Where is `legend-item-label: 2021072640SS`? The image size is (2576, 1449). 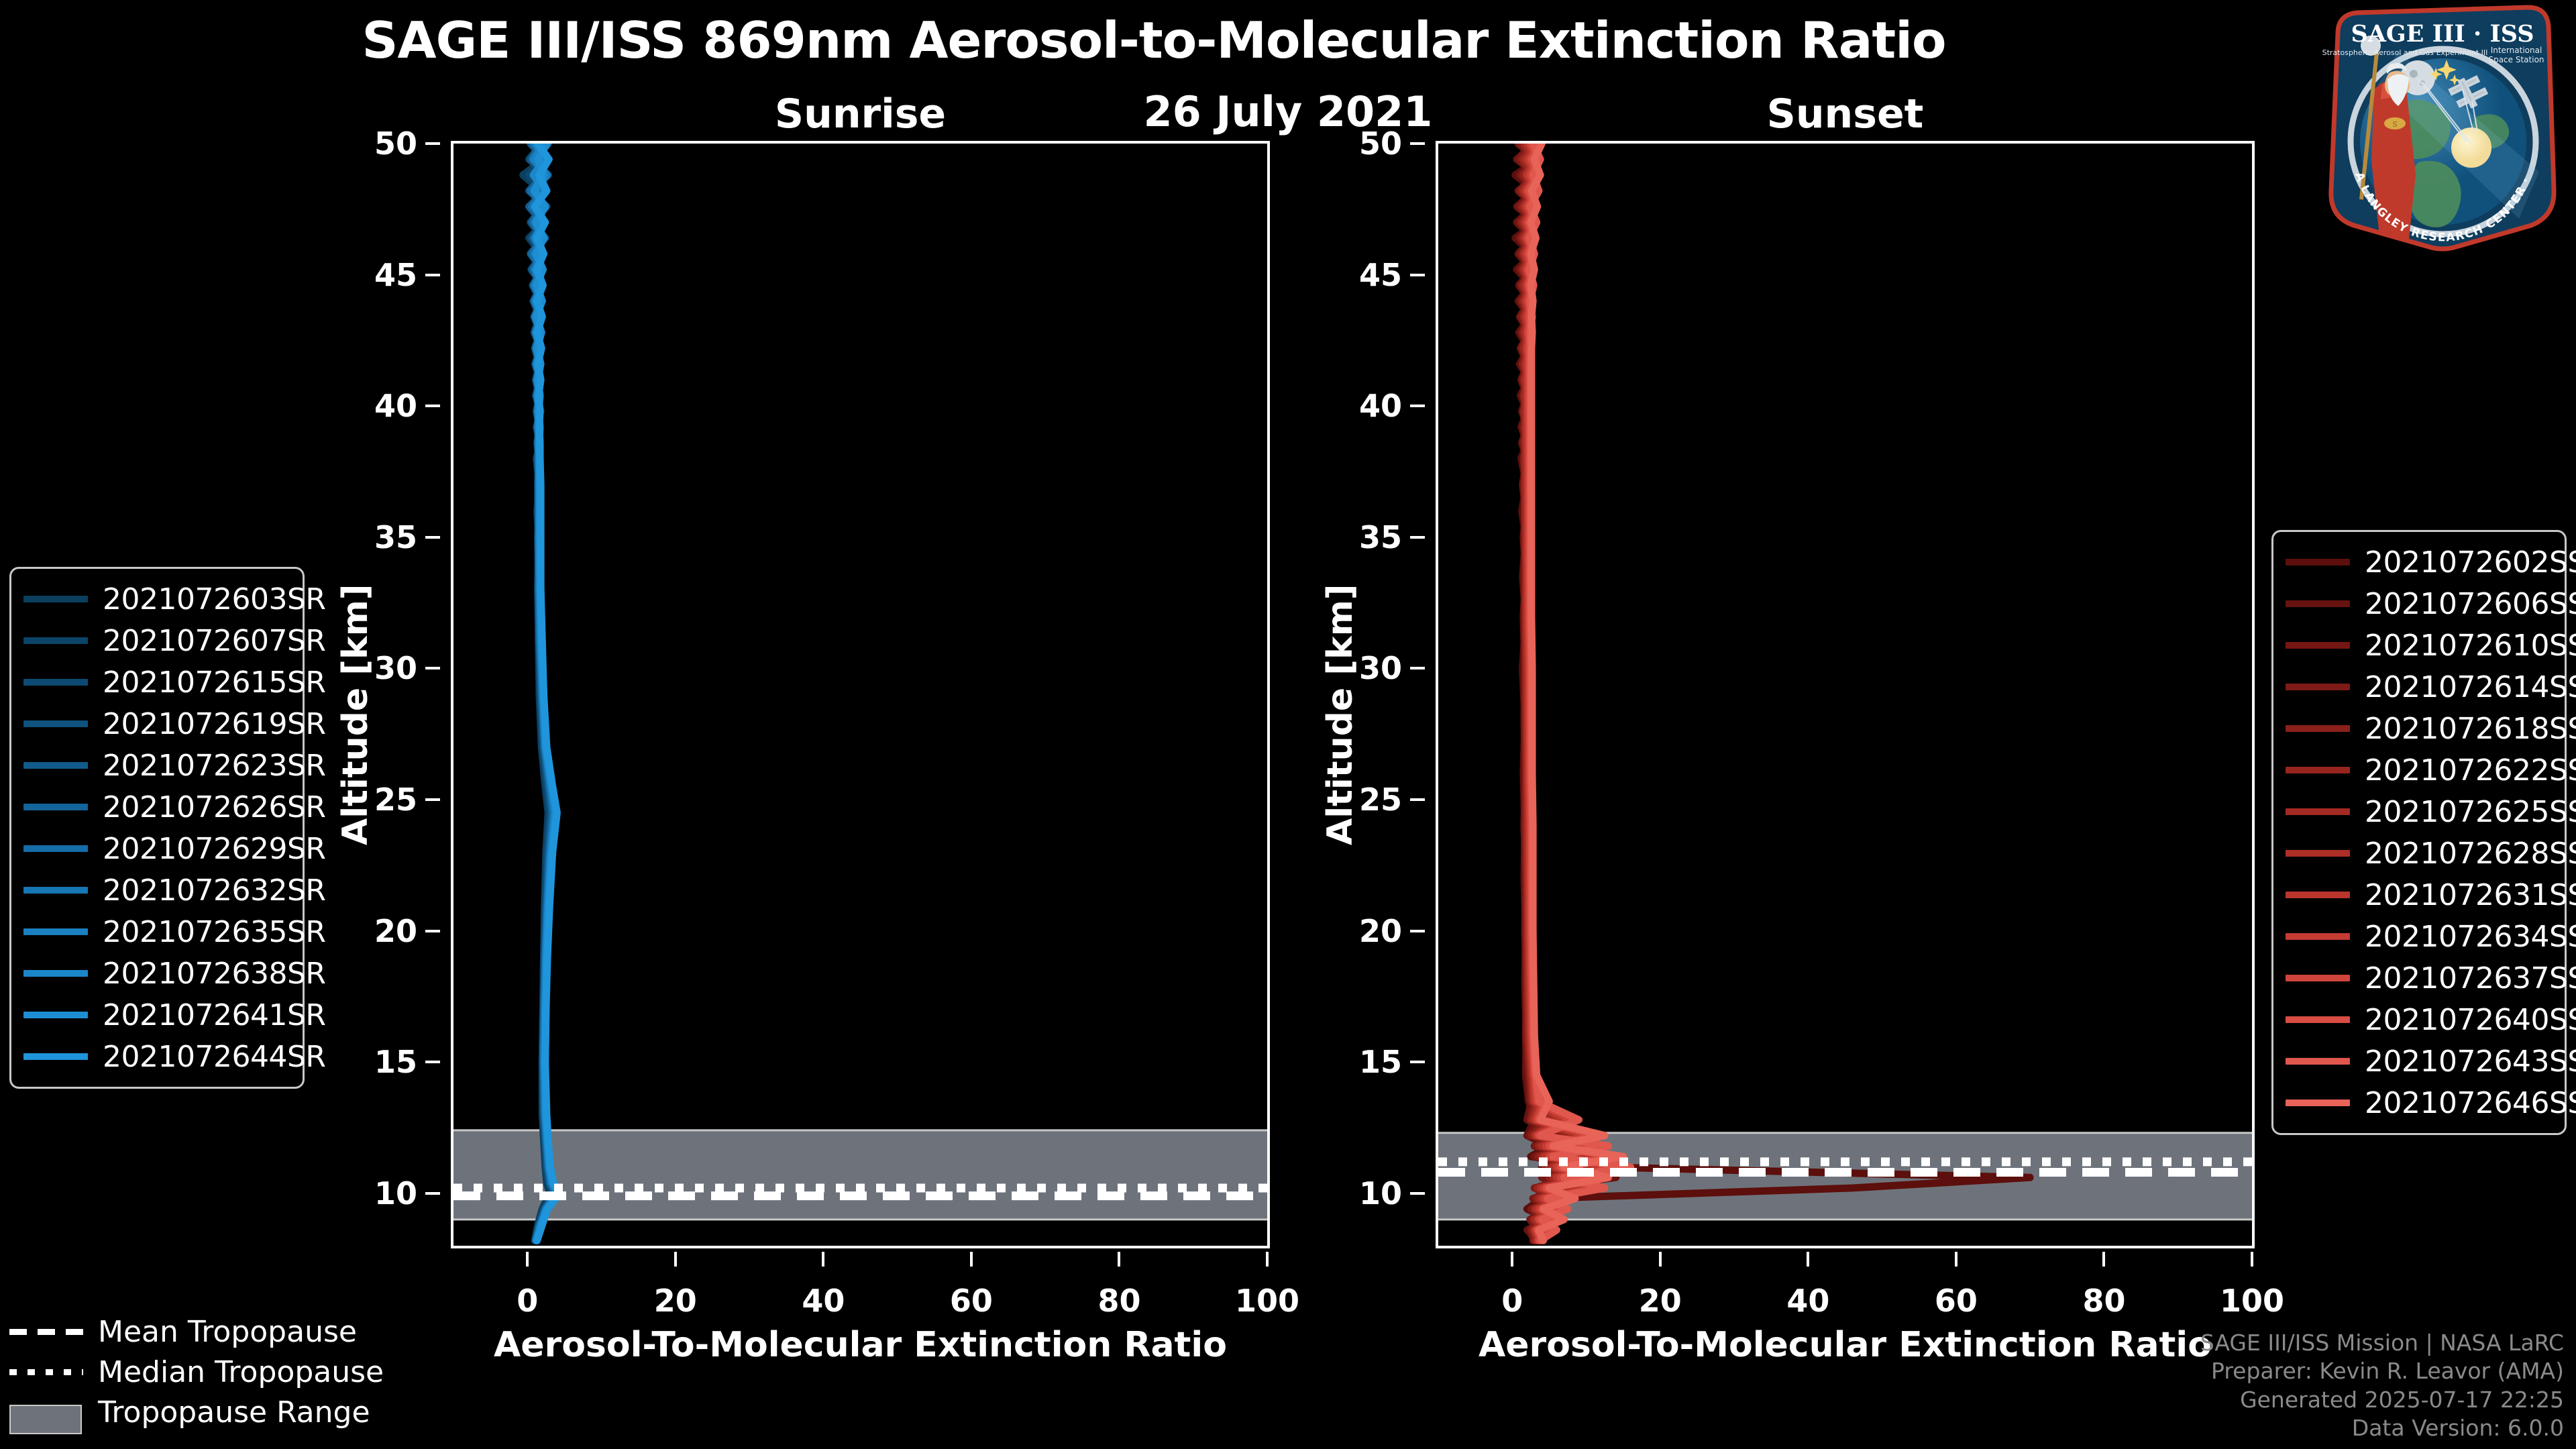
legend-item-label: 2021072640SS is located at coordinates (2470, 1019).